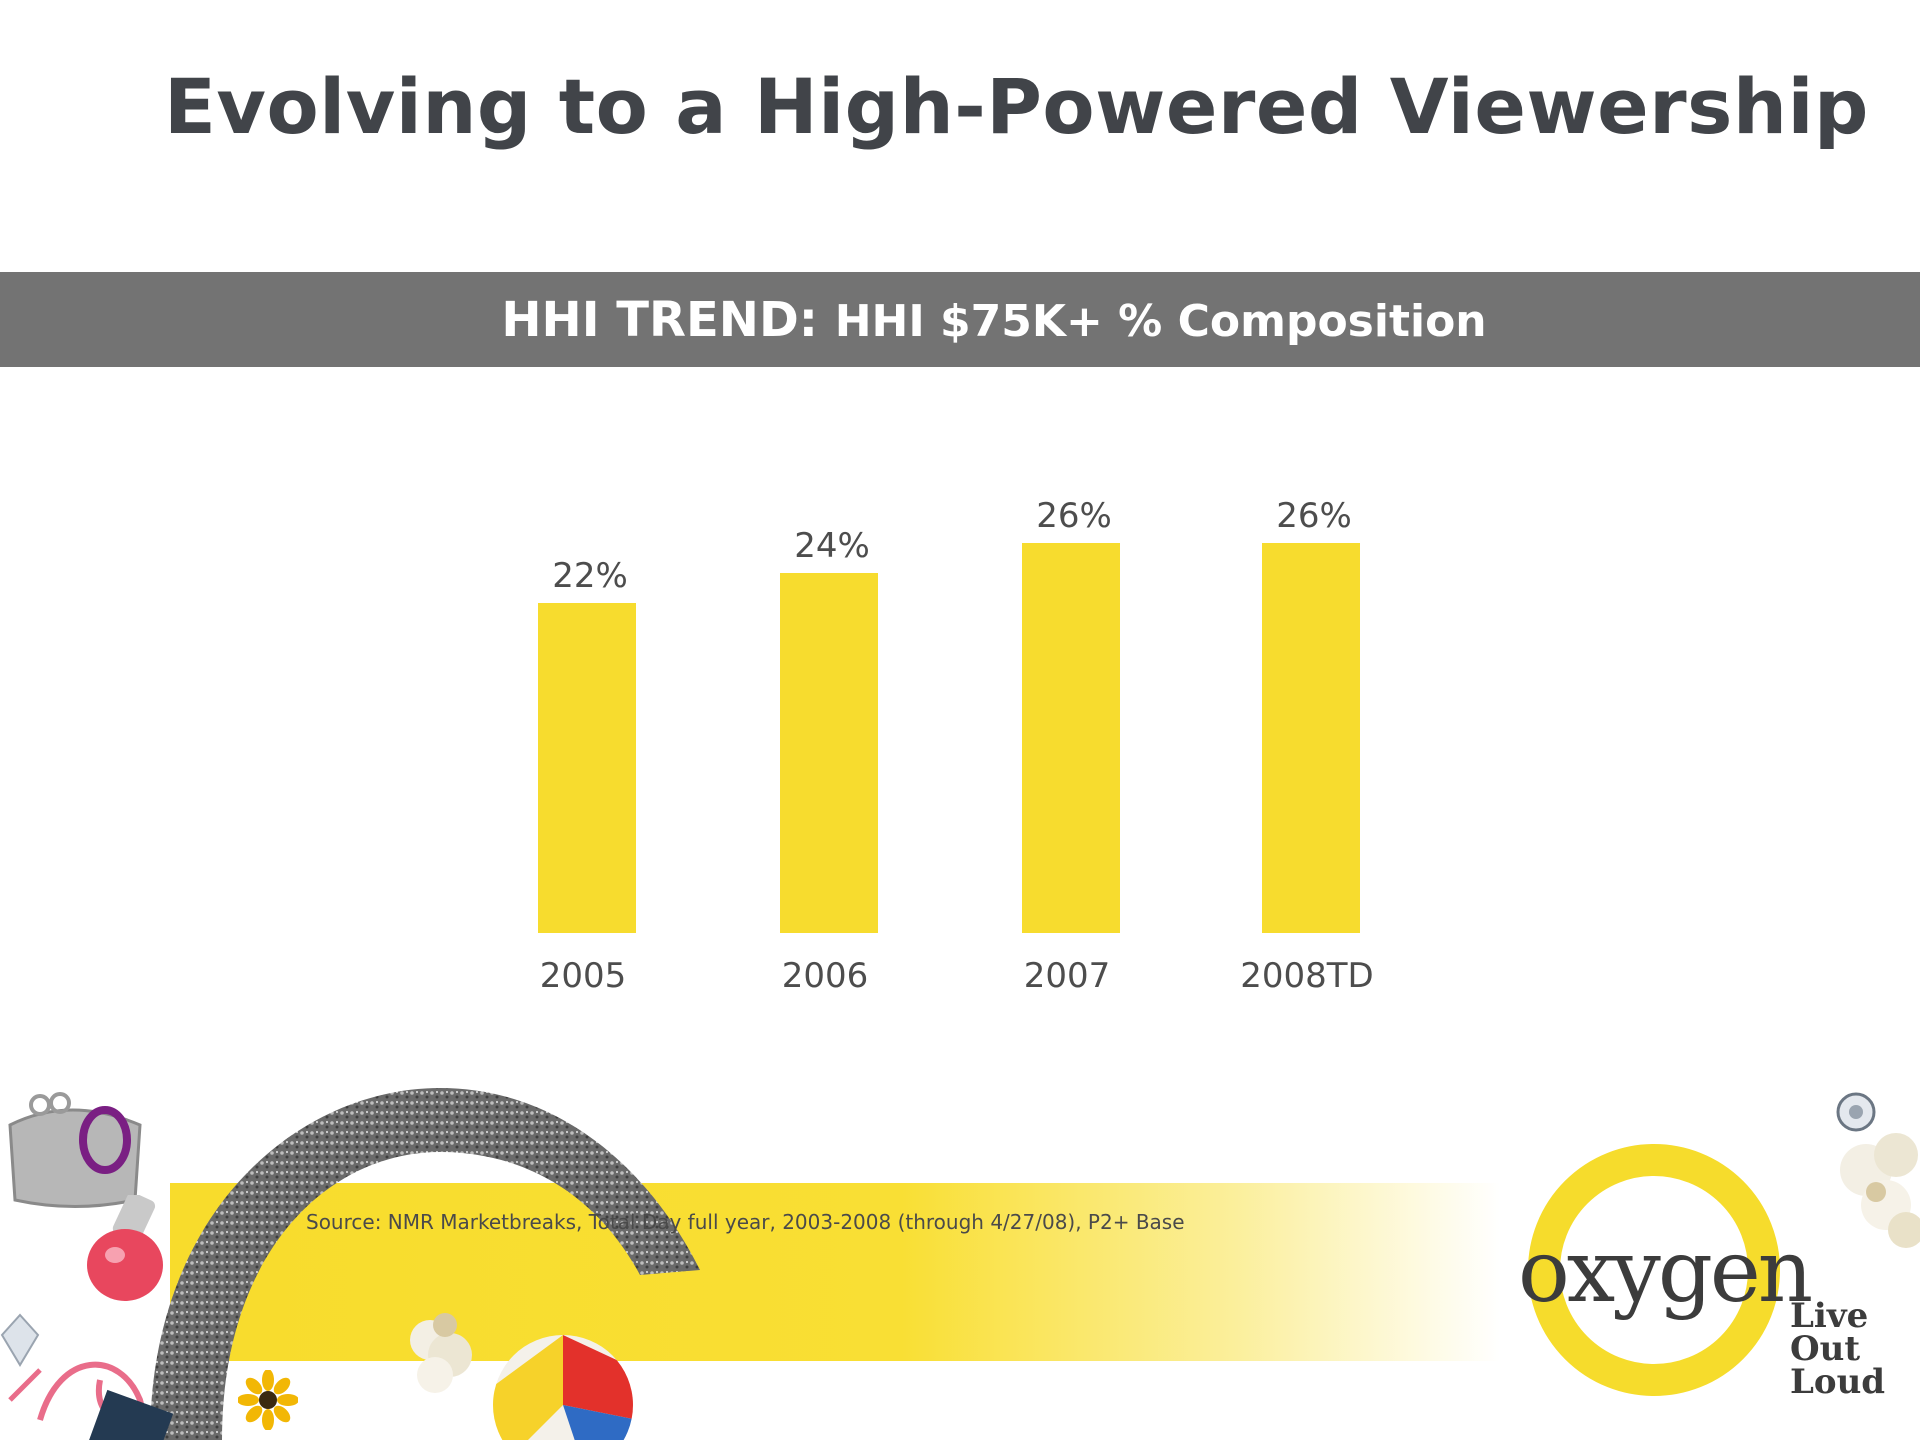 The width and height of the screenshot is (1920, 1440). I want to click on chart-header-band: HHI TREND: HHI $75K+ % Composition, so click(960, 319).